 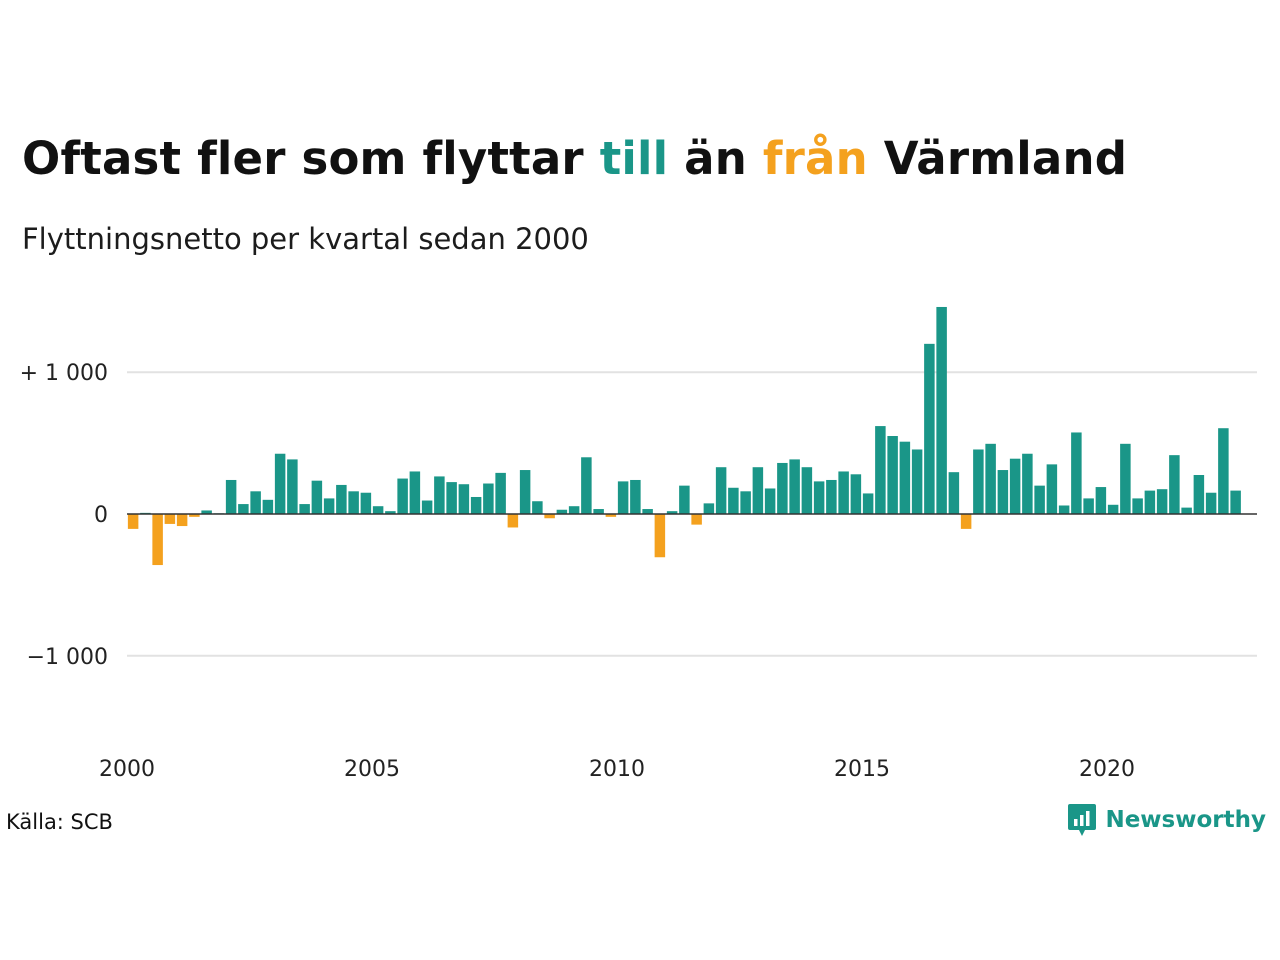 What do you see at coordinates (1107, 769) in the screenshot?
I see `x-tick-label: 2020` at bounding box center [1107, 769].